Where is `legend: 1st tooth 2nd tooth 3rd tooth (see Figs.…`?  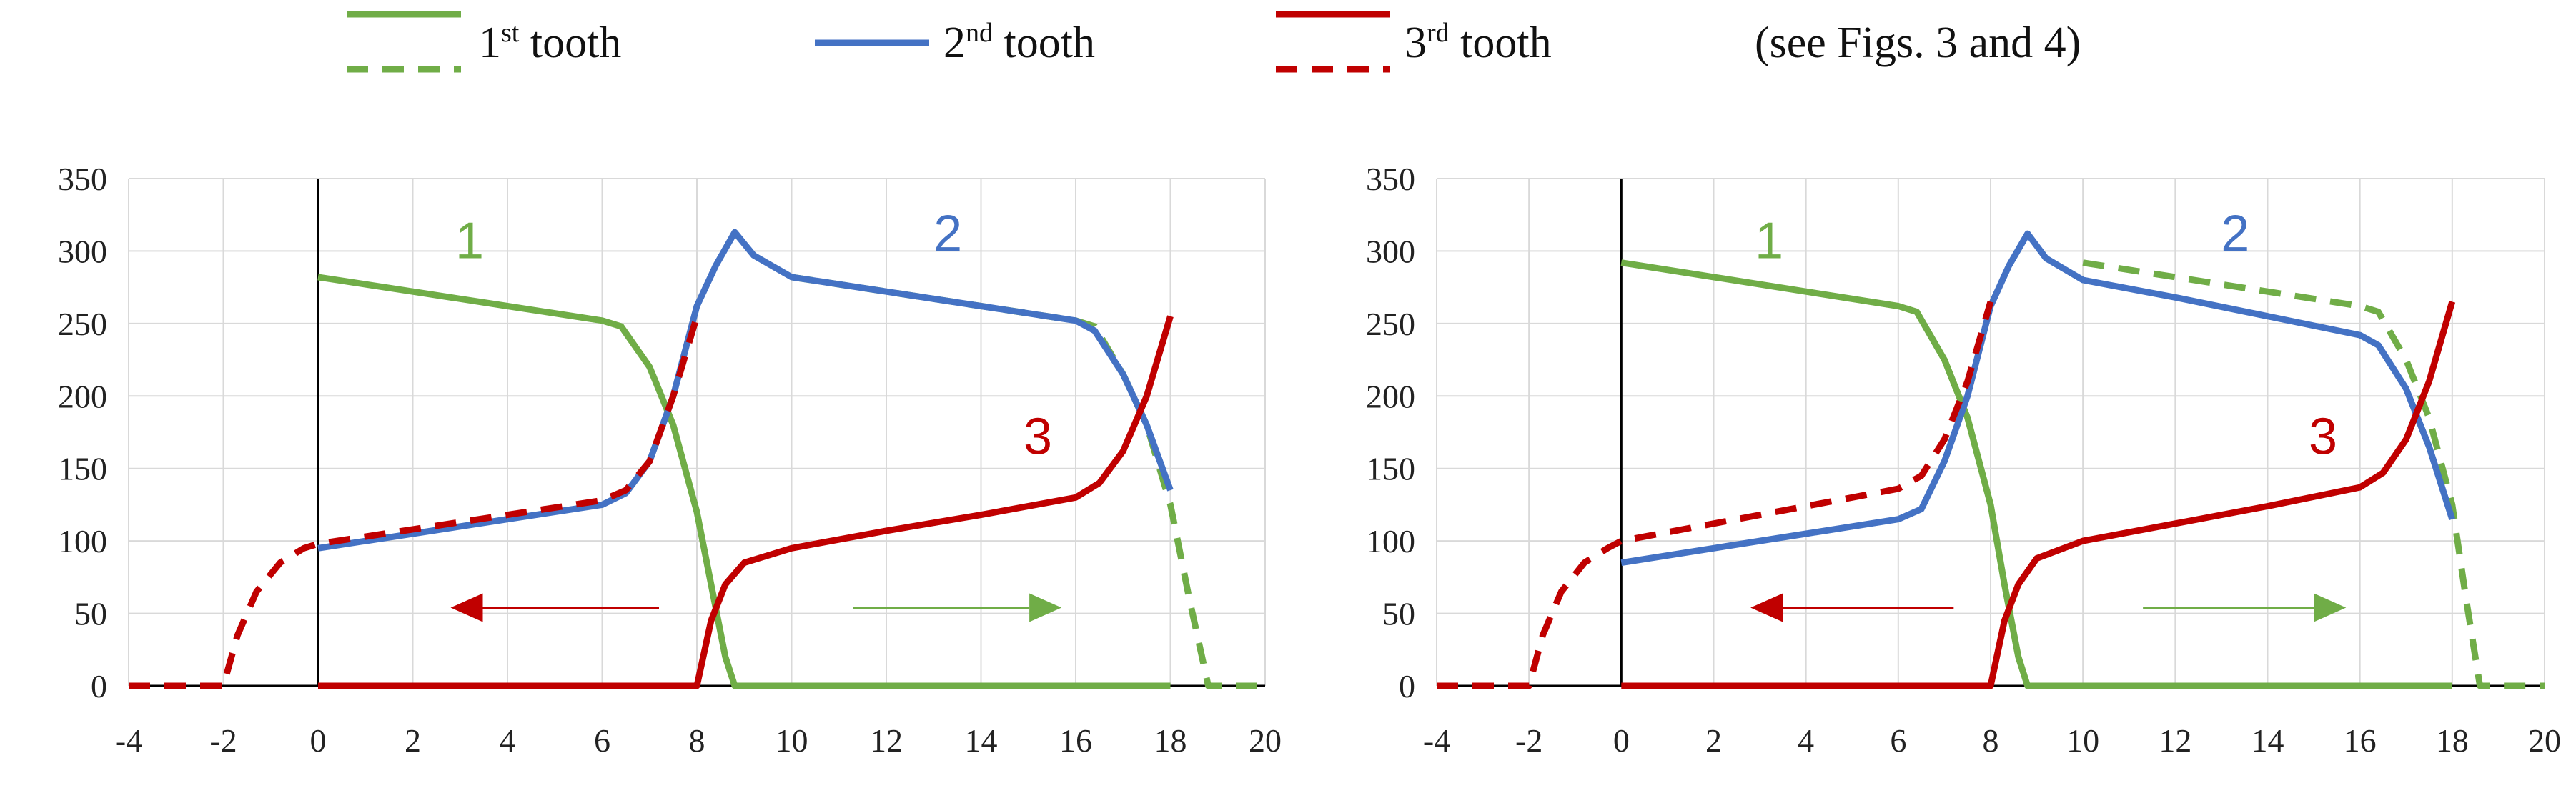
legend: 1st tooth 2nd tooth 3rd tooth (see Figs.… is located at coordinates (1214, 42).